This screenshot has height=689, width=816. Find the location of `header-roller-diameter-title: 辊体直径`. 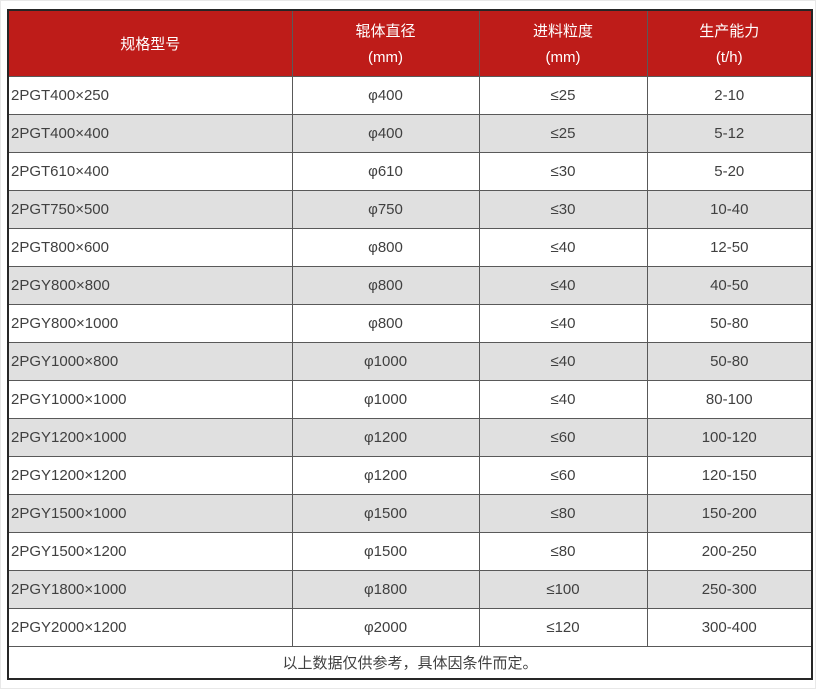

header-roller-diameter-title: 辊体直径 is located at coordinates (385, 32).